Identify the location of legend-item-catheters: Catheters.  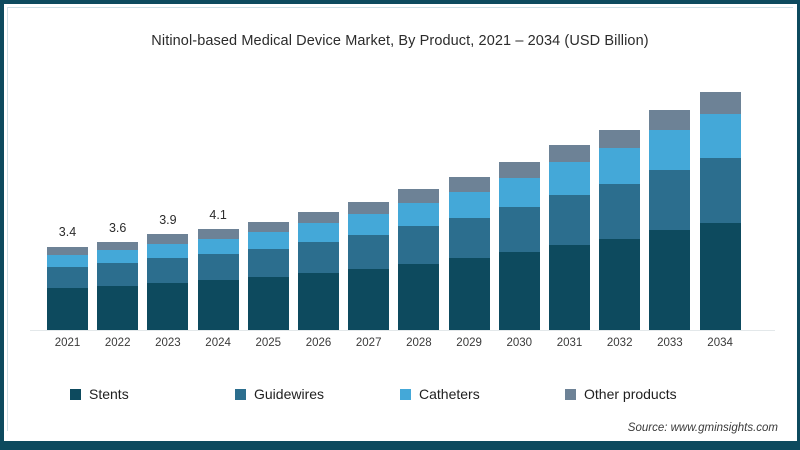
(482, 394).